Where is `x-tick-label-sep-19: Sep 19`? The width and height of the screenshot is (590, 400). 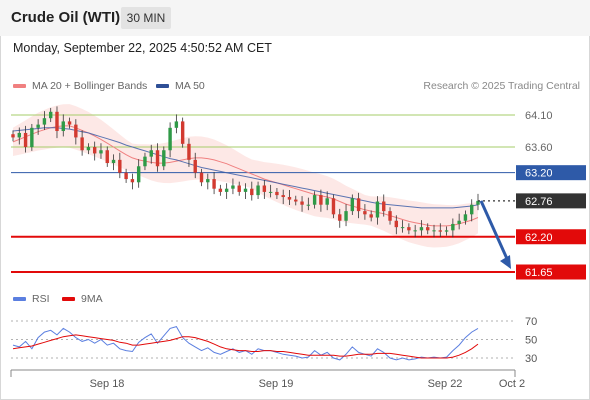
x-tick-label-sep-19: Sep 19 is located at coordinates (276, 384).